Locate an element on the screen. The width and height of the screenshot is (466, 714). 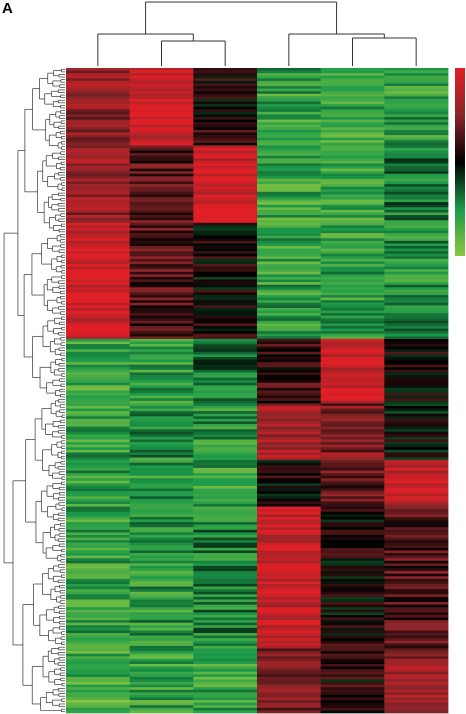
color-scale-bar is located at coordinates (460, 162).